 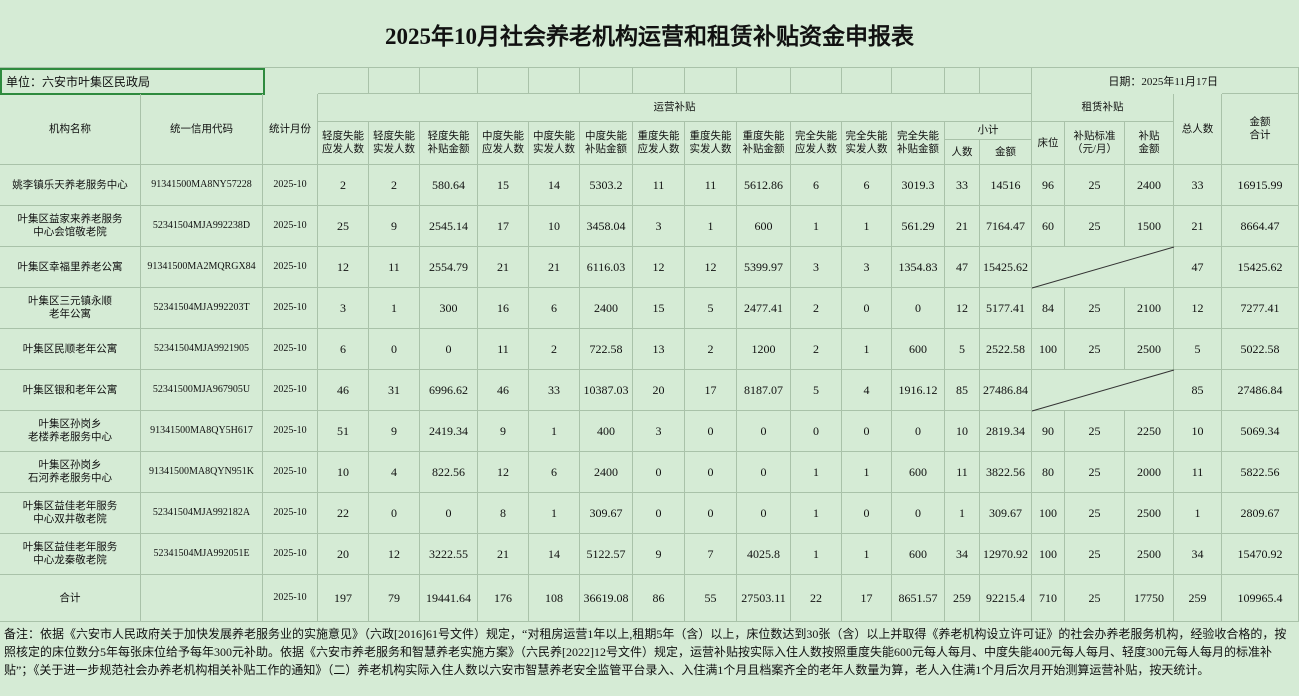 What do you see at coordinates (449, 267) in the screenshot?
I see `value-cell: 2554.79` at bounding box center [449, 267].